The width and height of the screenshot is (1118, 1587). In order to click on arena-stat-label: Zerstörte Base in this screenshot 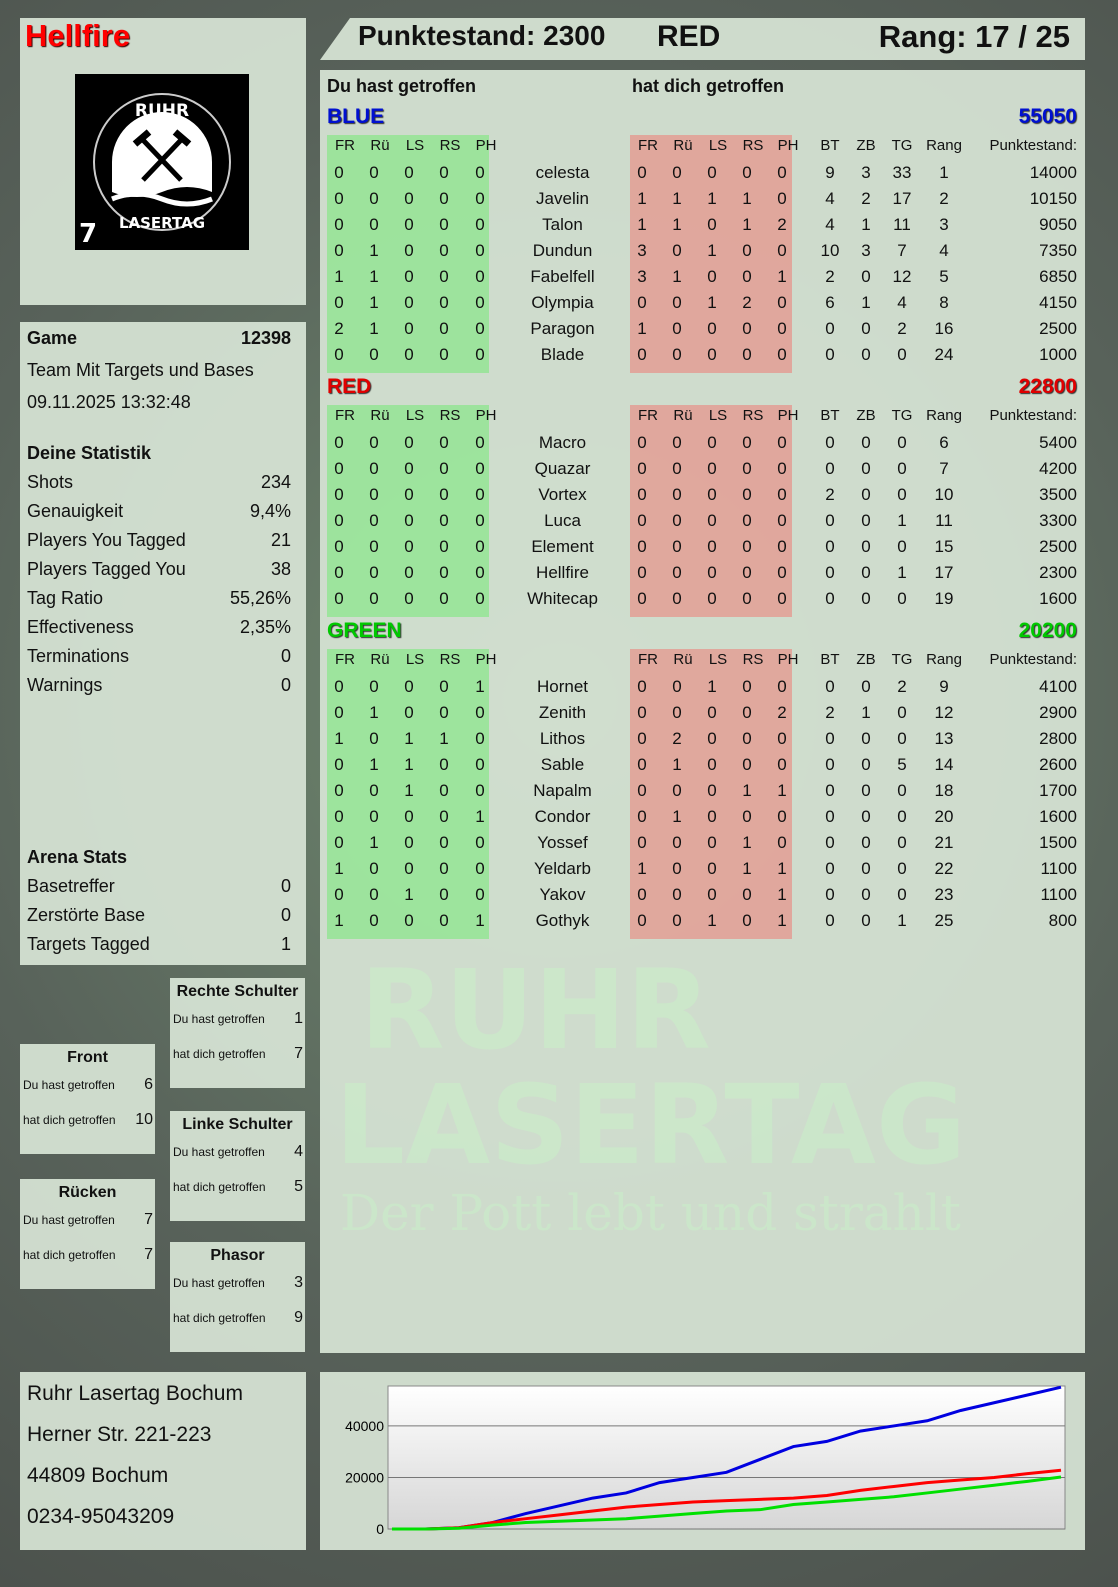, I will do `click(86, 915)`.